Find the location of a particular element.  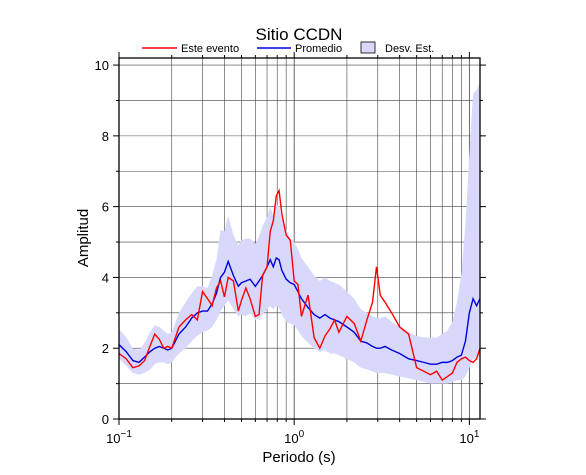

legend-label-band: Desv. Est. is located at coordinates (409, 49).